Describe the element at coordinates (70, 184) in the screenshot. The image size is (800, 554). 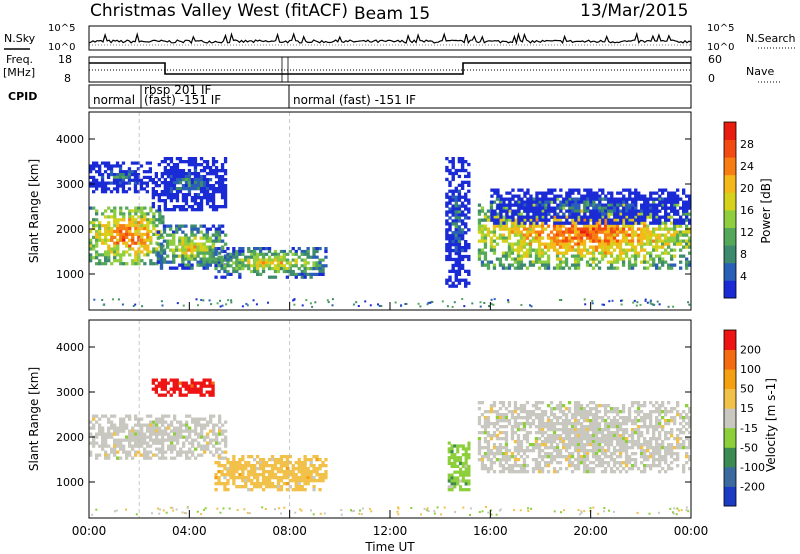
I see `ytick-label: 3000` at that location.